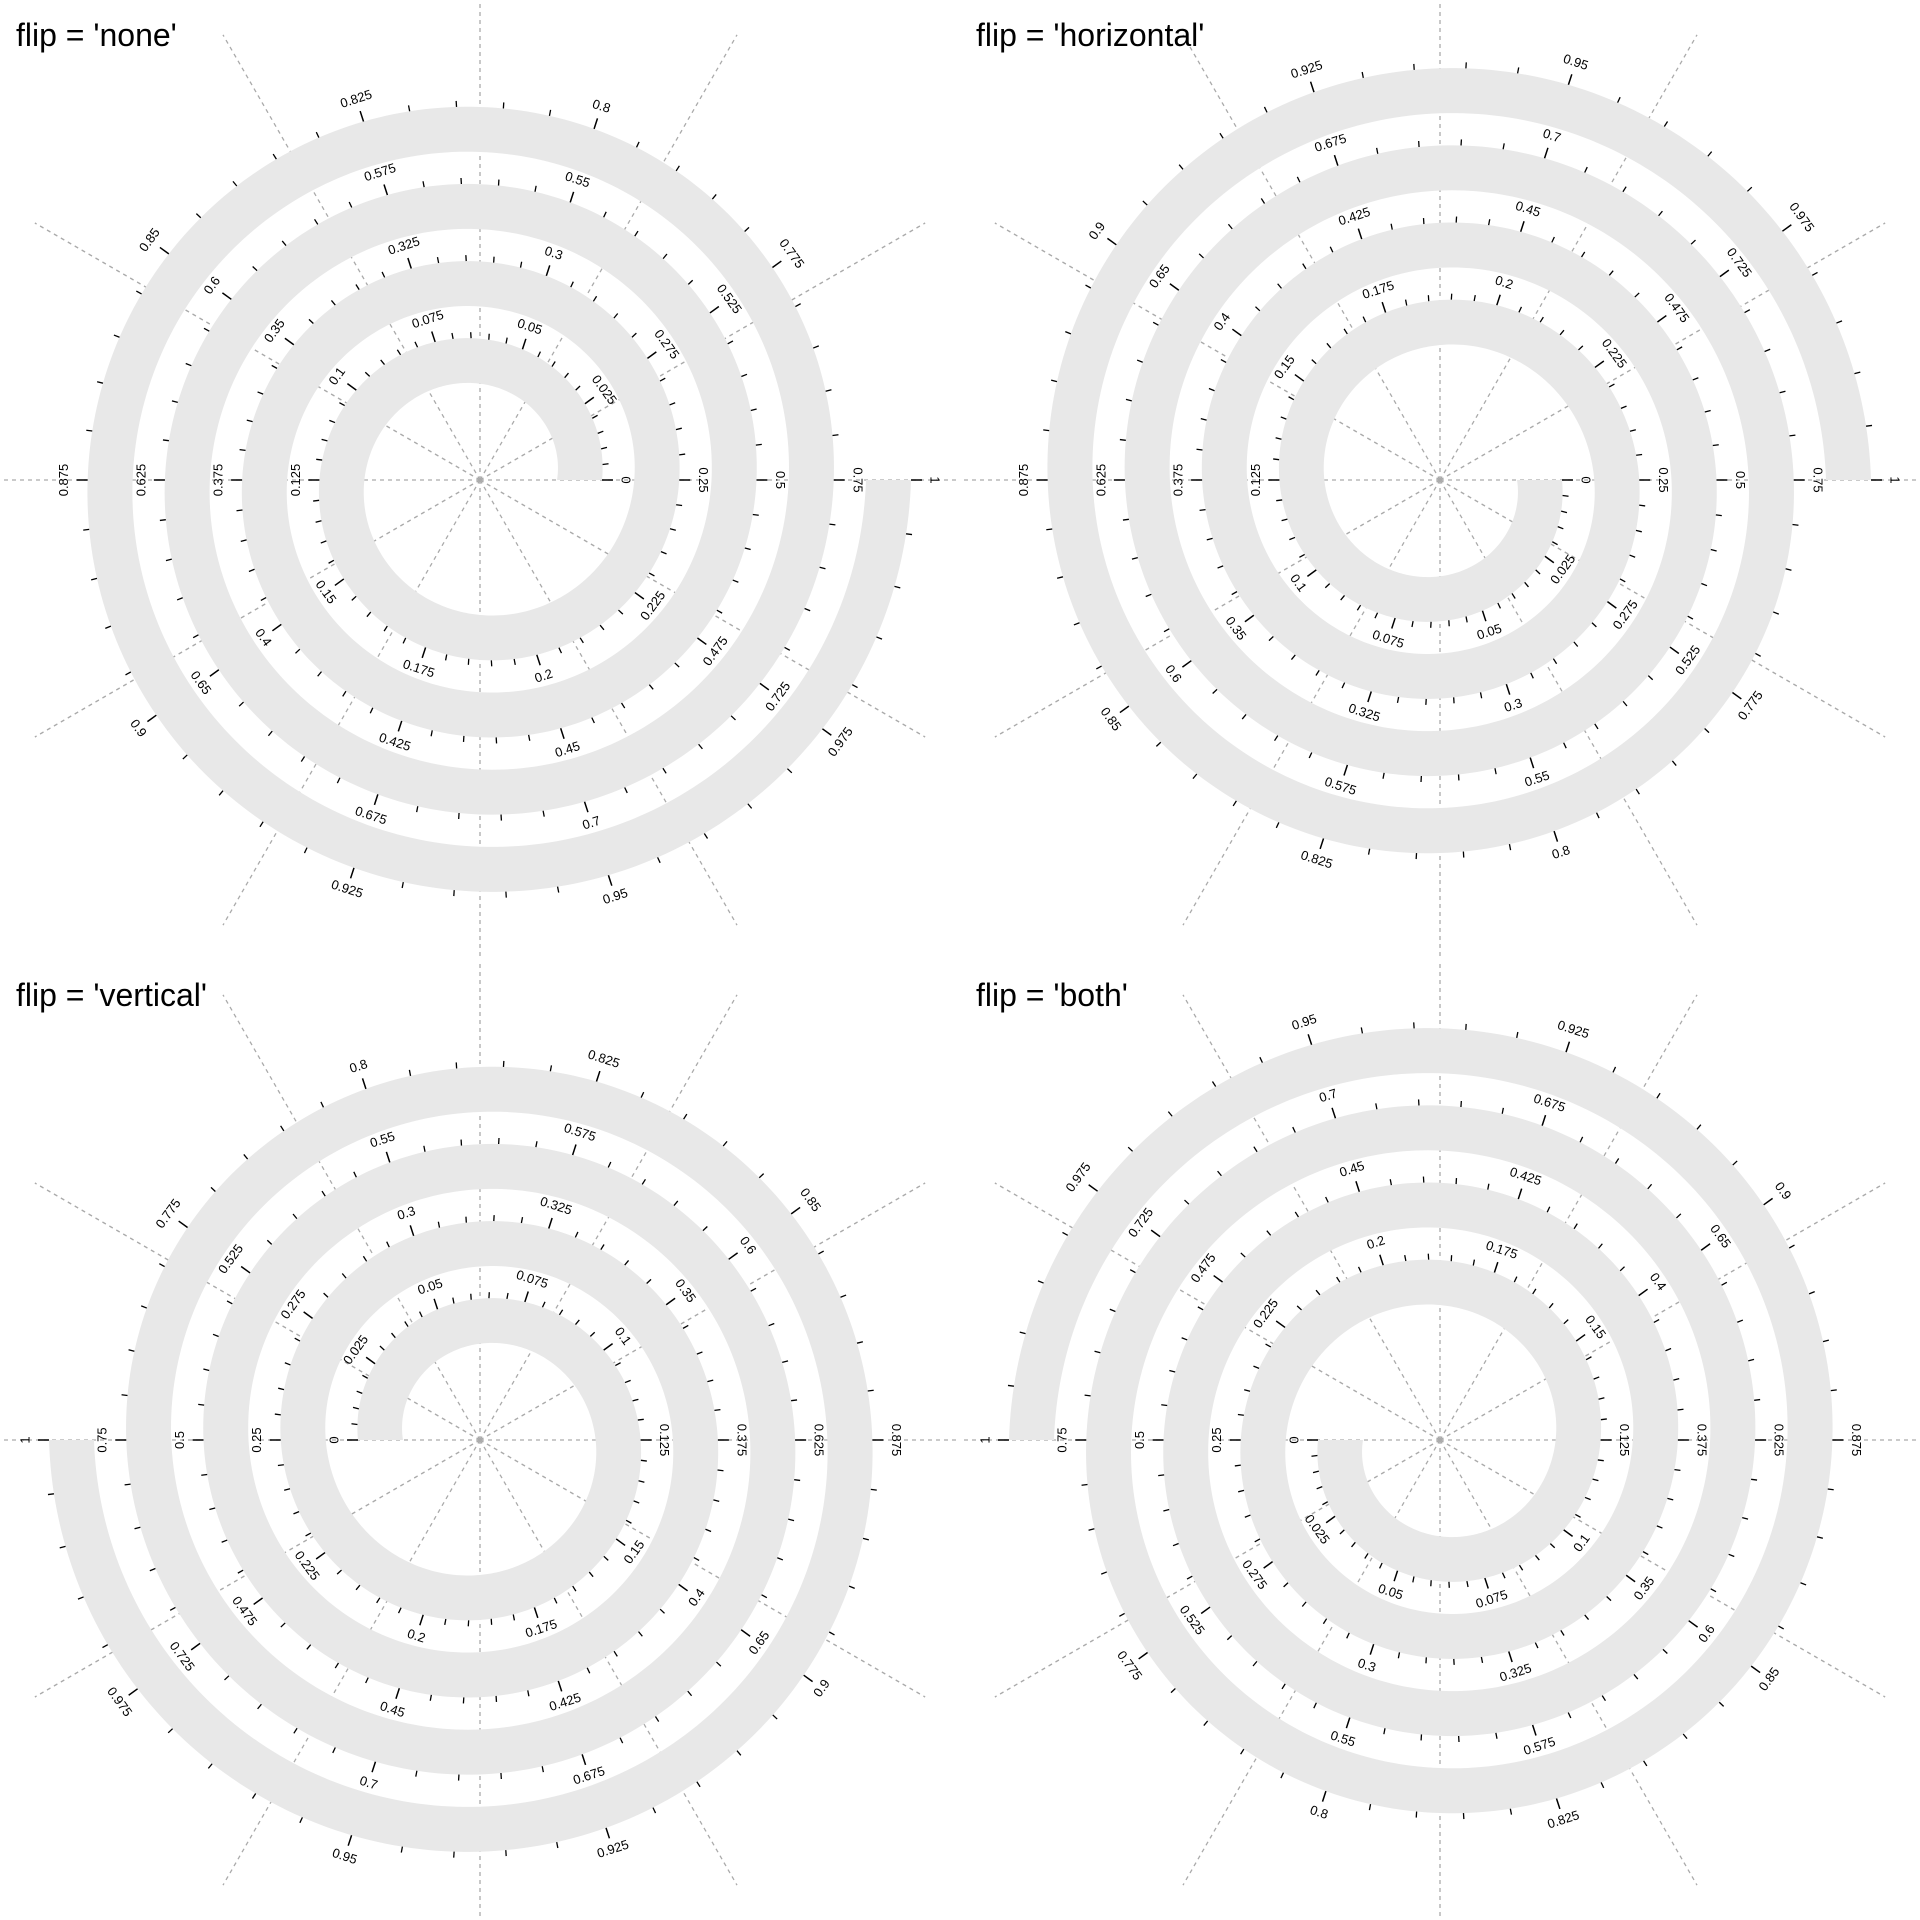  I want to click on tick-label: 0.9, so click(1096, 230).